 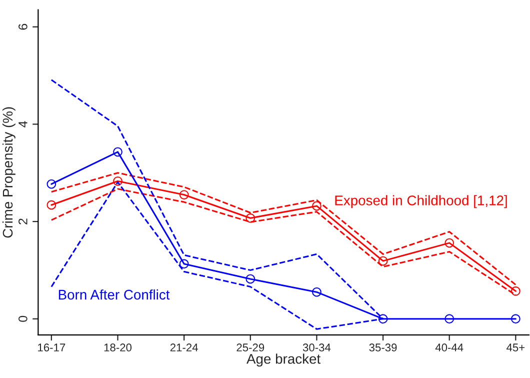 What do you see at coordinates (23, 221) in the screenshot?
I see `y-tick-label: 2` at bounding box center [23, 221].